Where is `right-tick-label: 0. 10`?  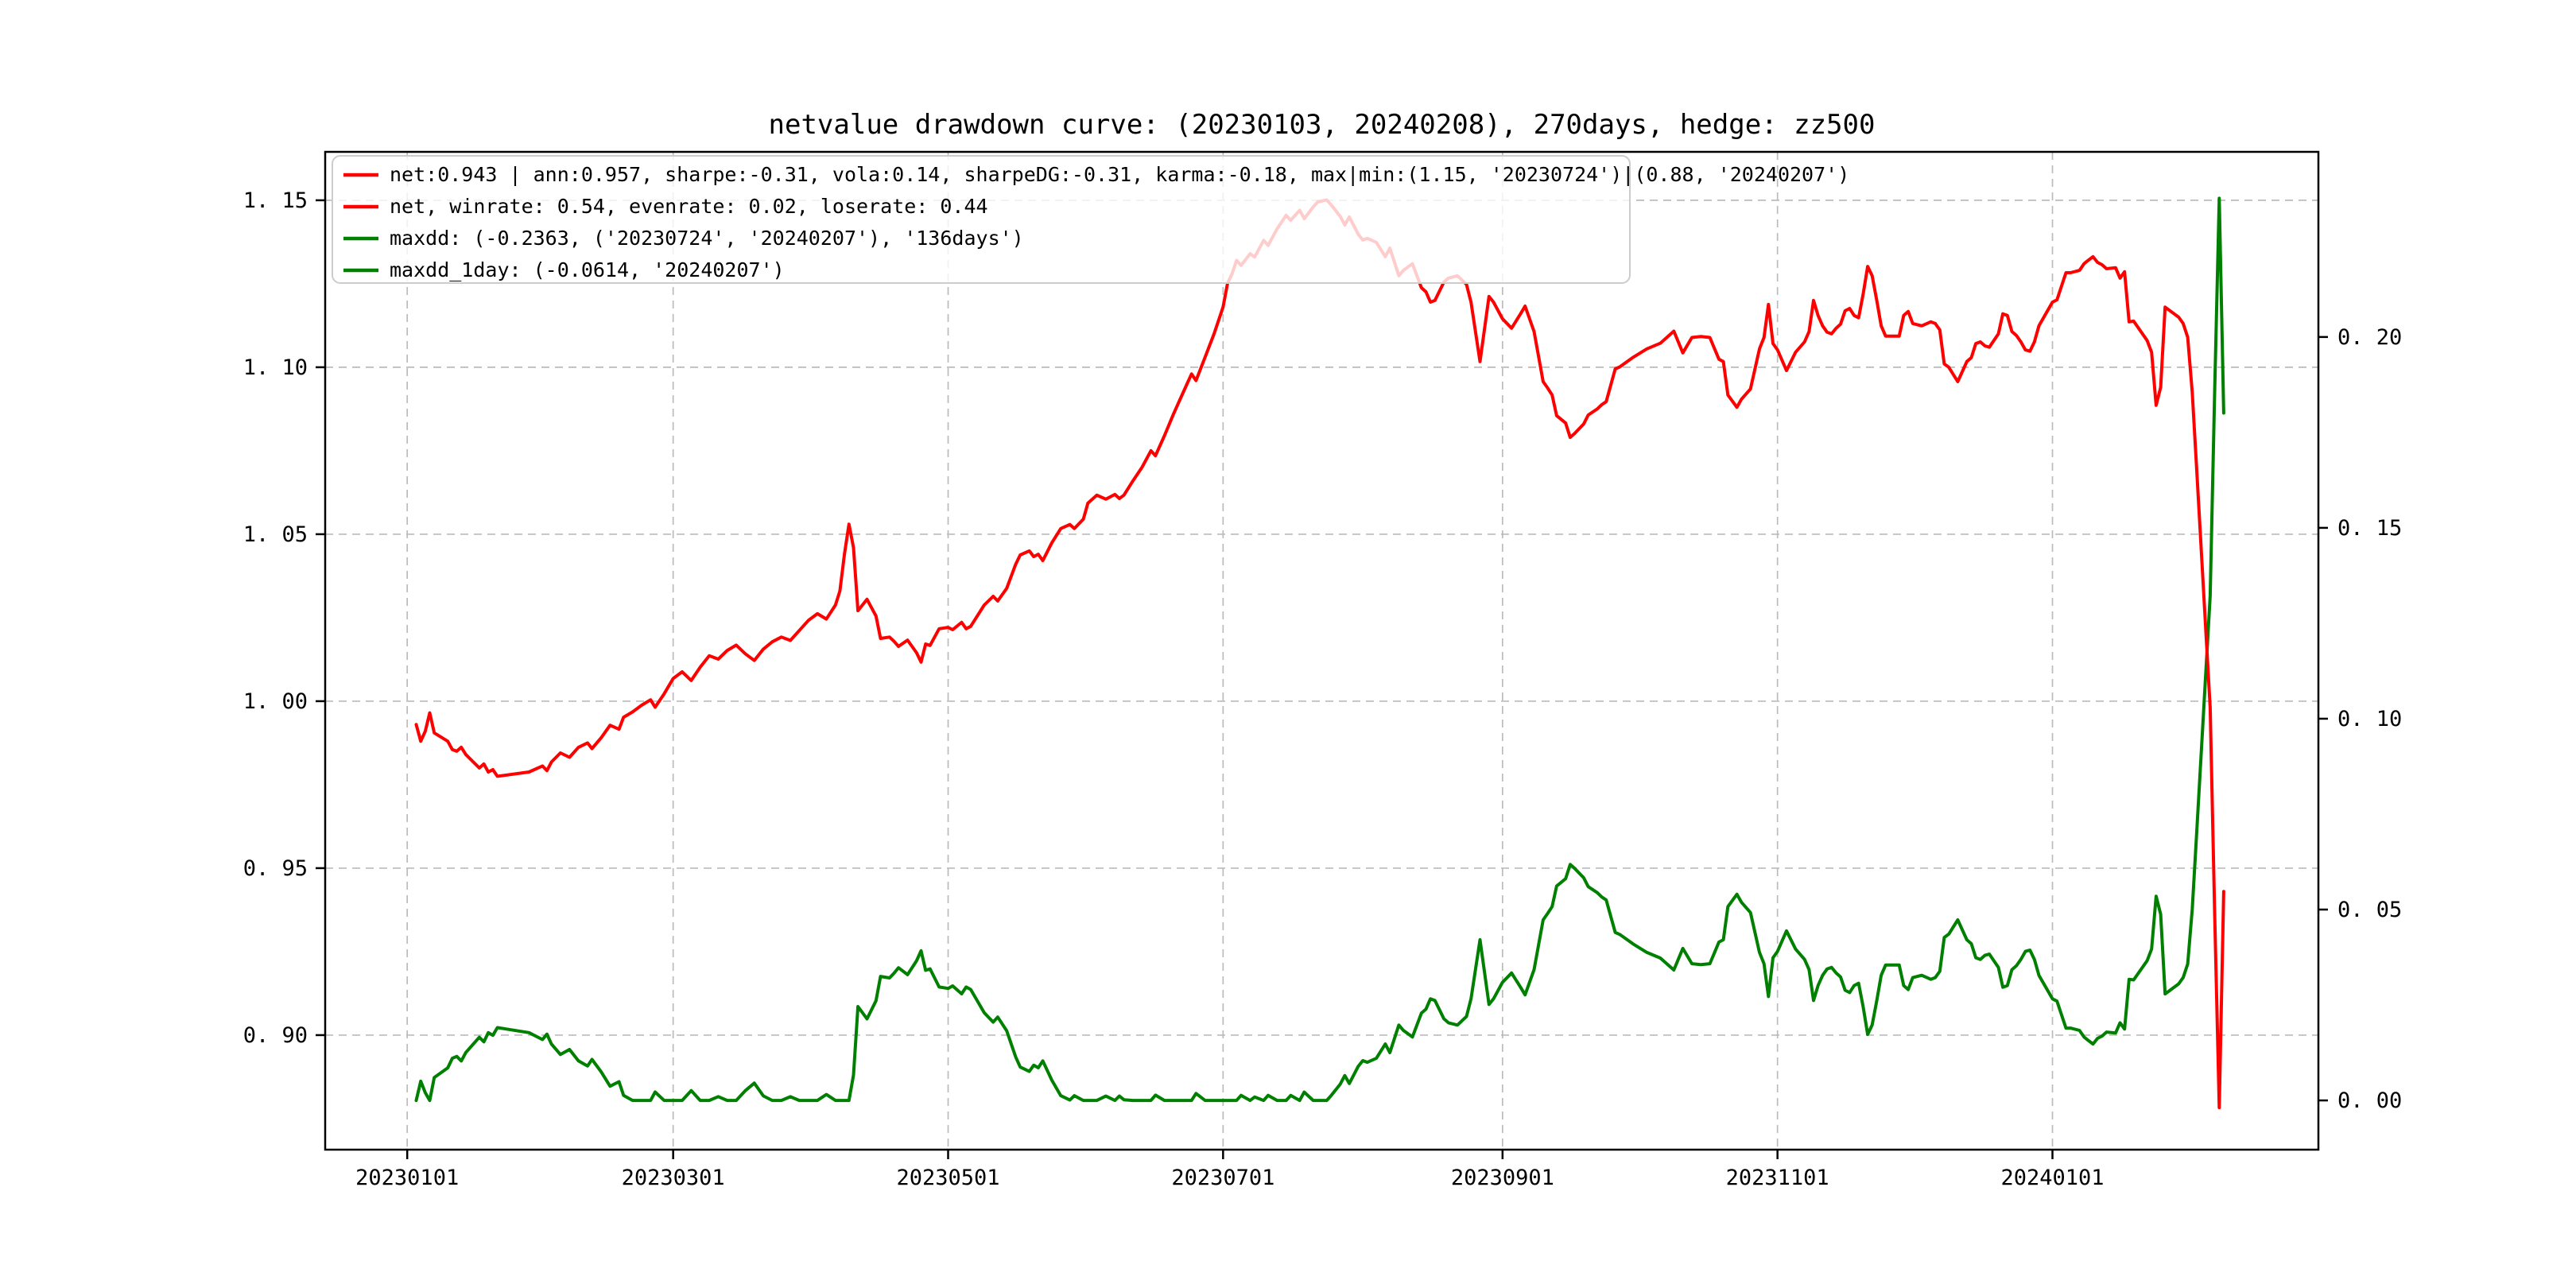 right-tick-label: 0. 10 is located at coordinates (2369, 719).